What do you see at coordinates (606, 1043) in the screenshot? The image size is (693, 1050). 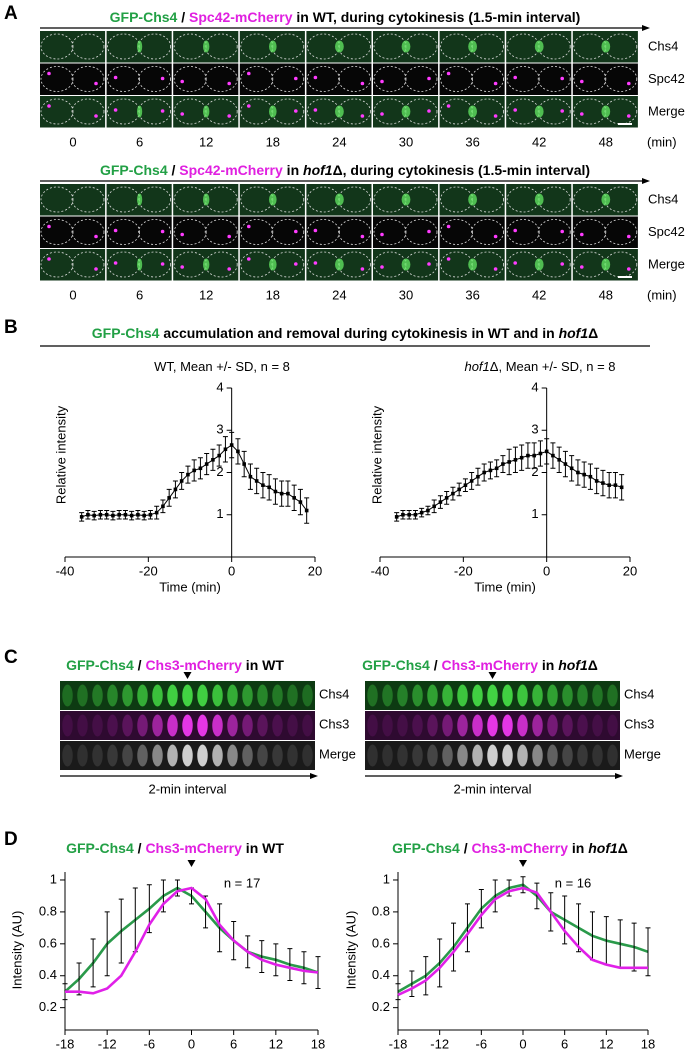 I see `x-tick-label: 12` at bounding box center [606, 1043].